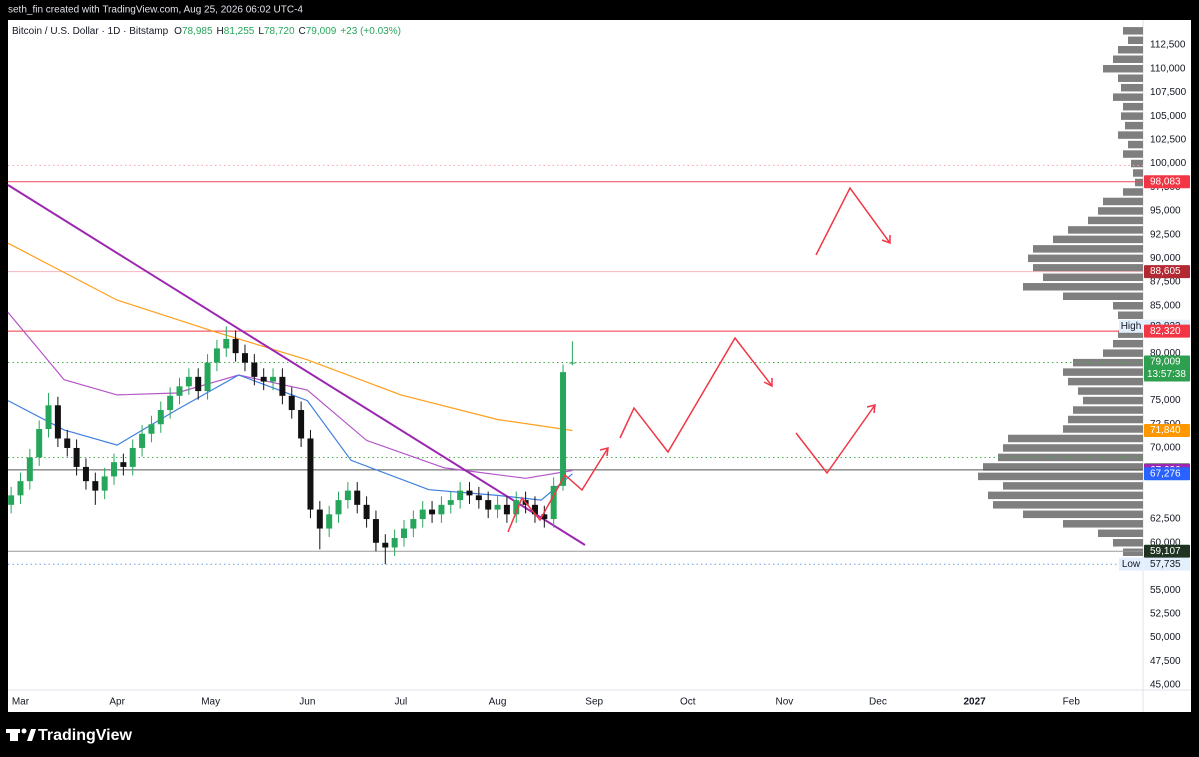 This screenshot has width=1199, height=757. What do you see at coordinates (1168, 163) in the screenshot?
I see `y-tick-label: 100,000` at bounding box center [1168, 163].